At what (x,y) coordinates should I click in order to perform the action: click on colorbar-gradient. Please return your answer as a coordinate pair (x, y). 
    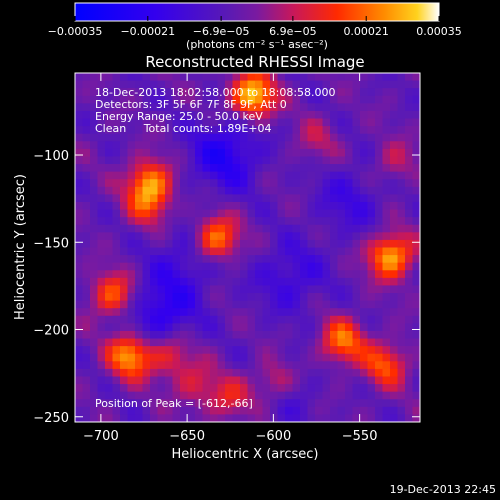
    Looking at the image, I should click on (257, 12).